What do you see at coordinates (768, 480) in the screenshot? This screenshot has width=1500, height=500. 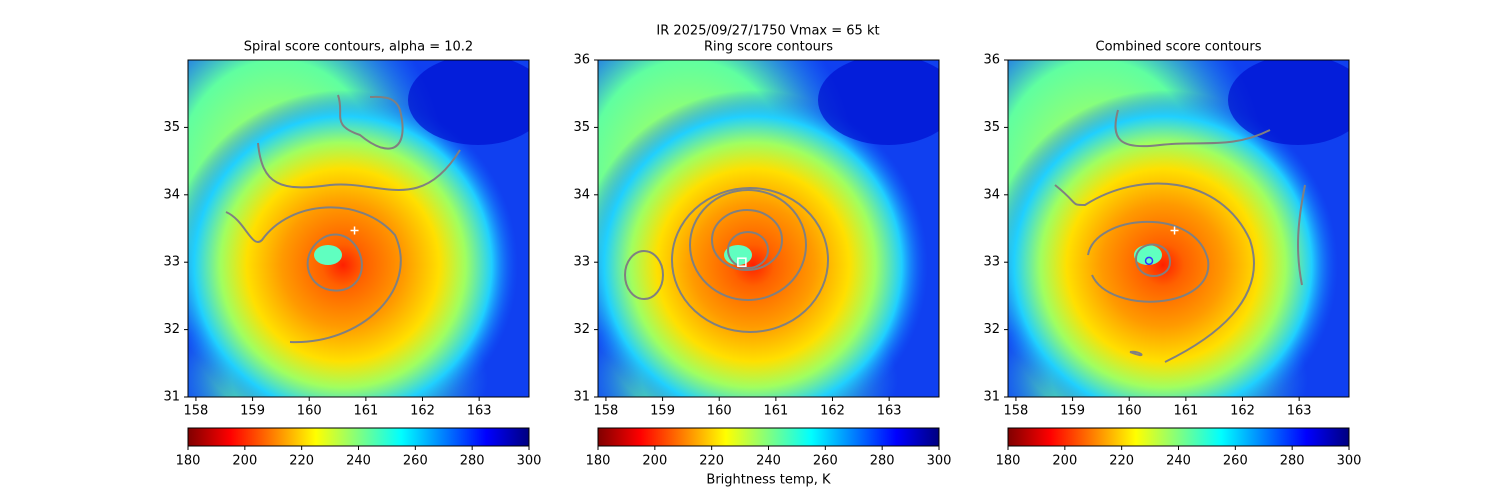 I see `colorbar-label: Brightness temp, K` at bounding box center [768, 480].